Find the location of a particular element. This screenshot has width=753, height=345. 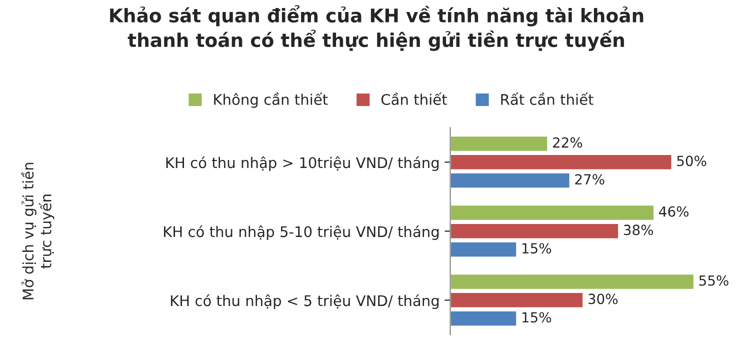

legend-label: Không cần thiết is located at coordinates (271, 100).